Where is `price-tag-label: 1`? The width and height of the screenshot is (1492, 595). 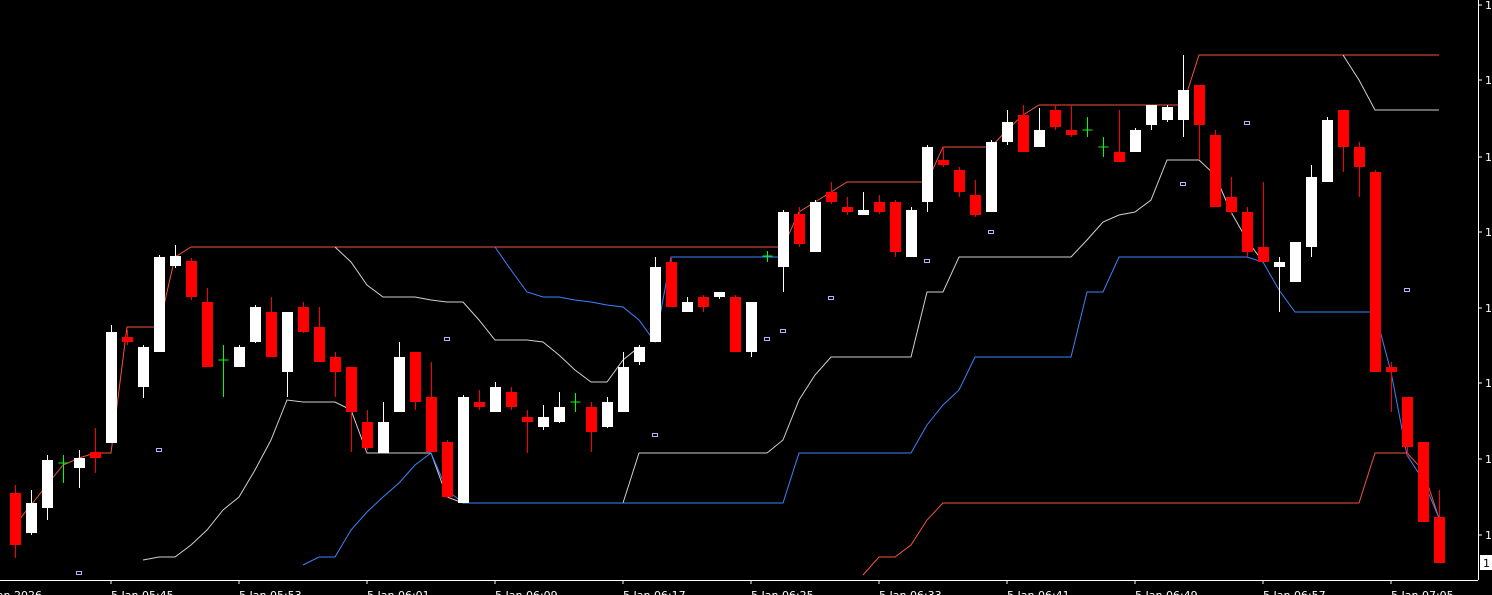 price-tag-label: 1 is located at coordinates (1486, 563).